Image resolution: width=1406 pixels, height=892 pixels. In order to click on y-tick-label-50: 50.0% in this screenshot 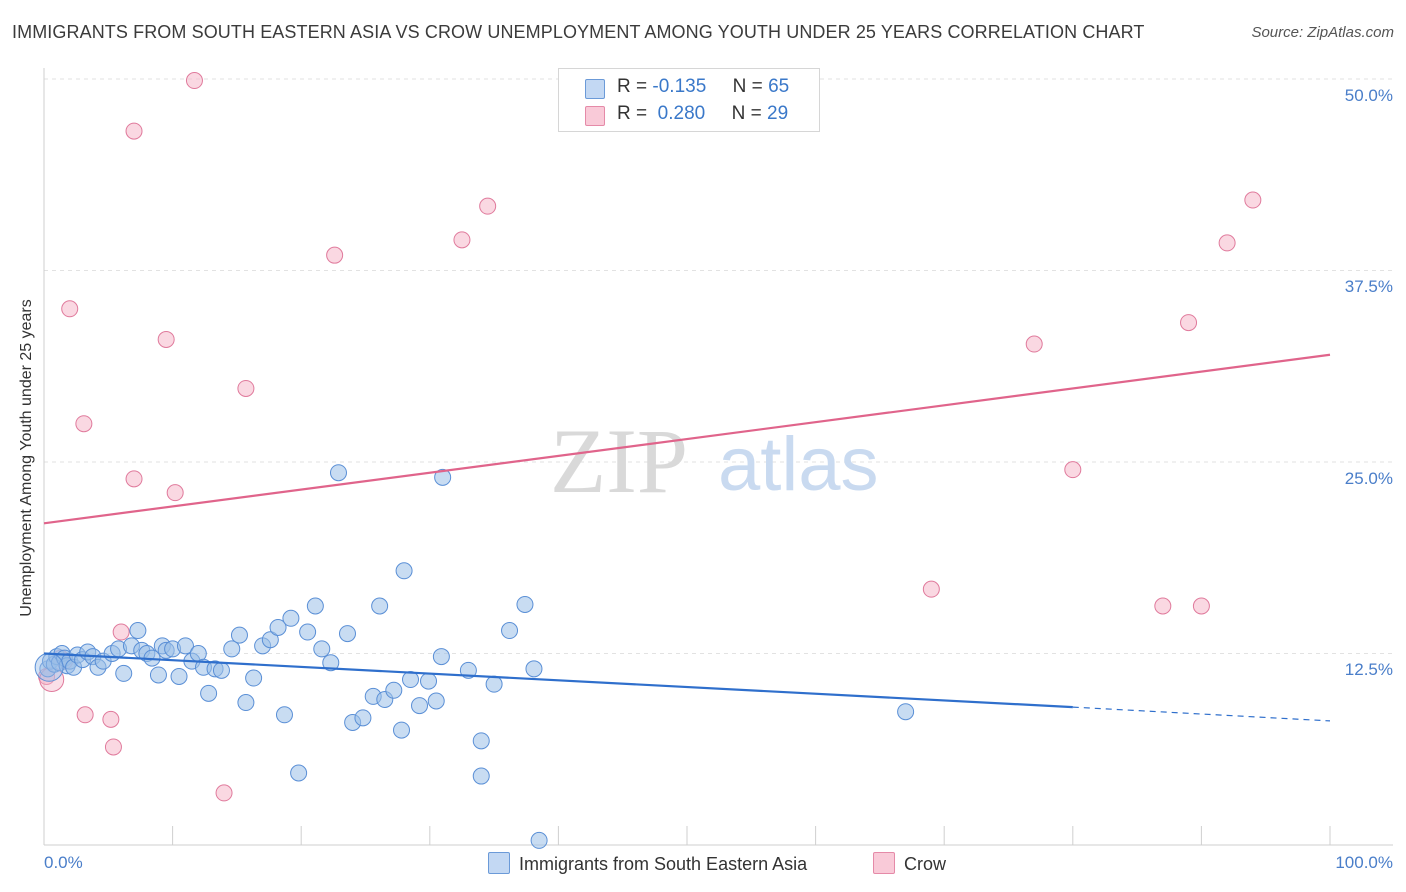, I will do `click(1368, 95)`.